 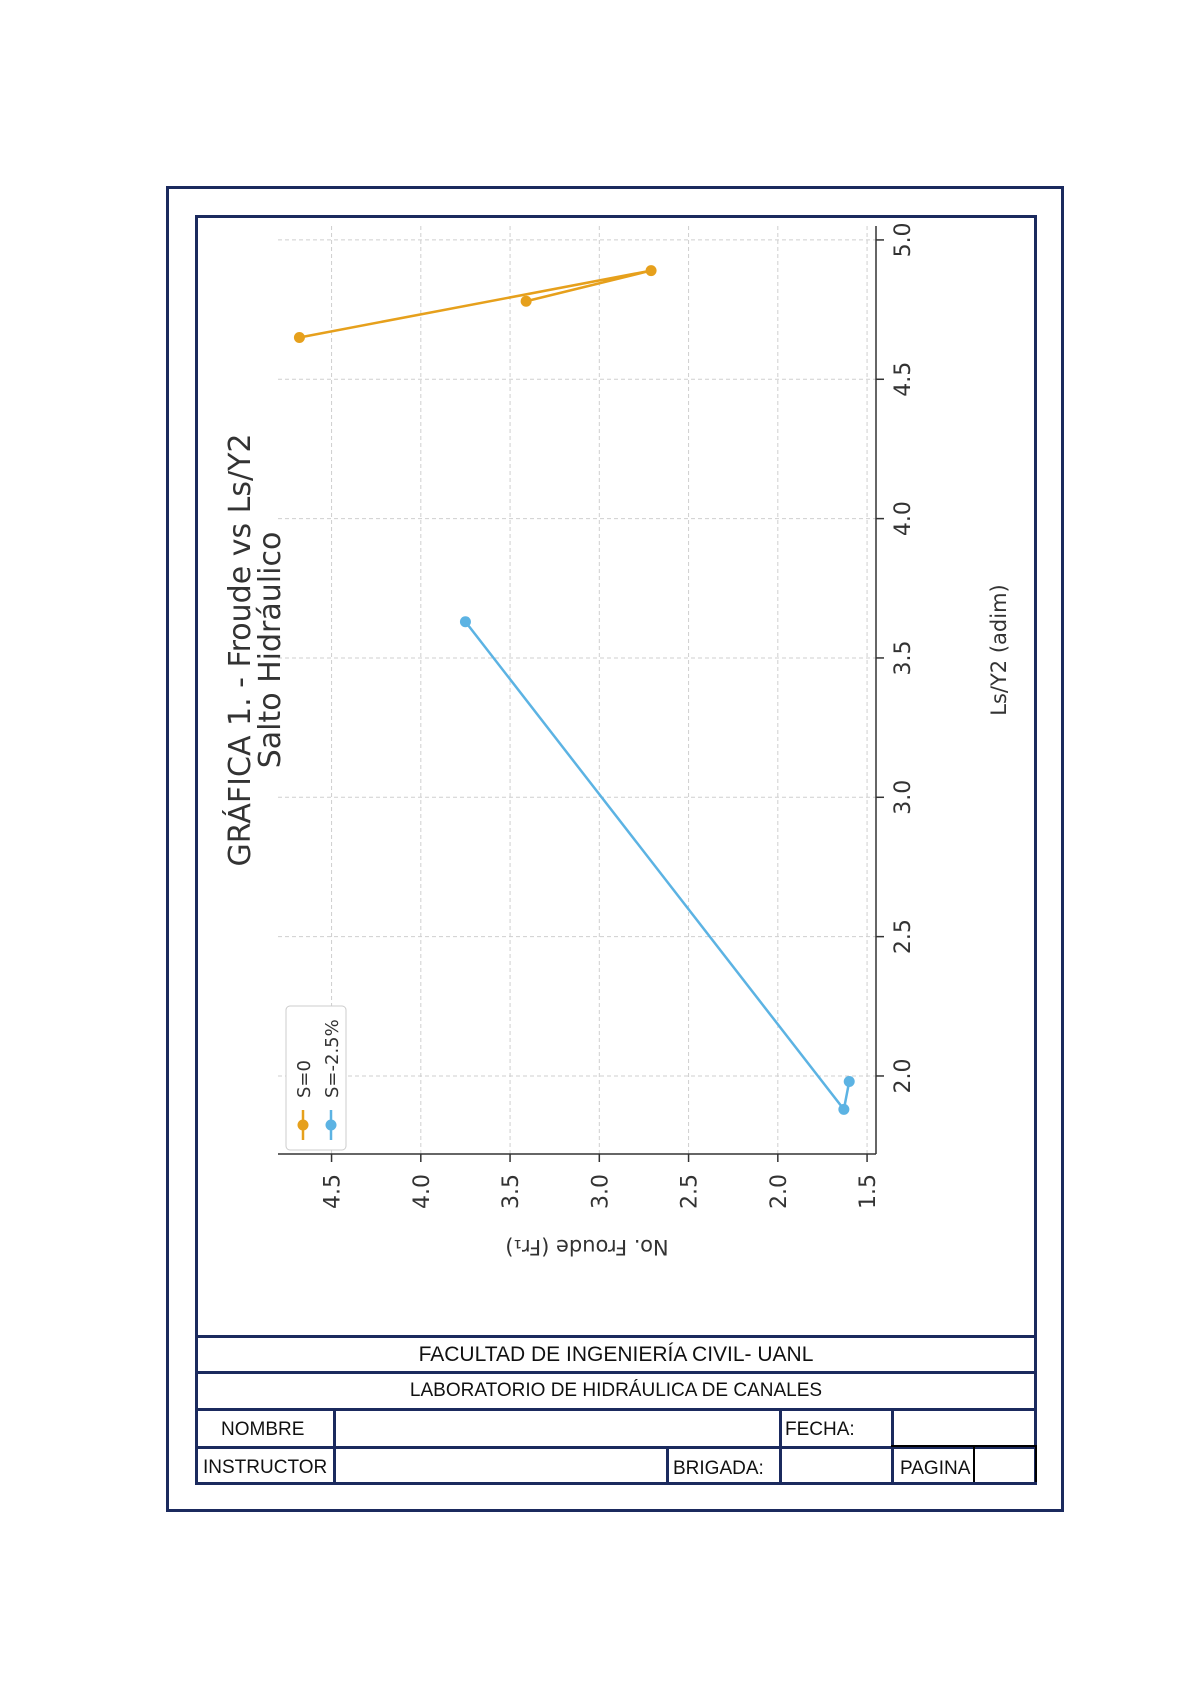 I want to click on divider-page, so click(x=974, y=1466).